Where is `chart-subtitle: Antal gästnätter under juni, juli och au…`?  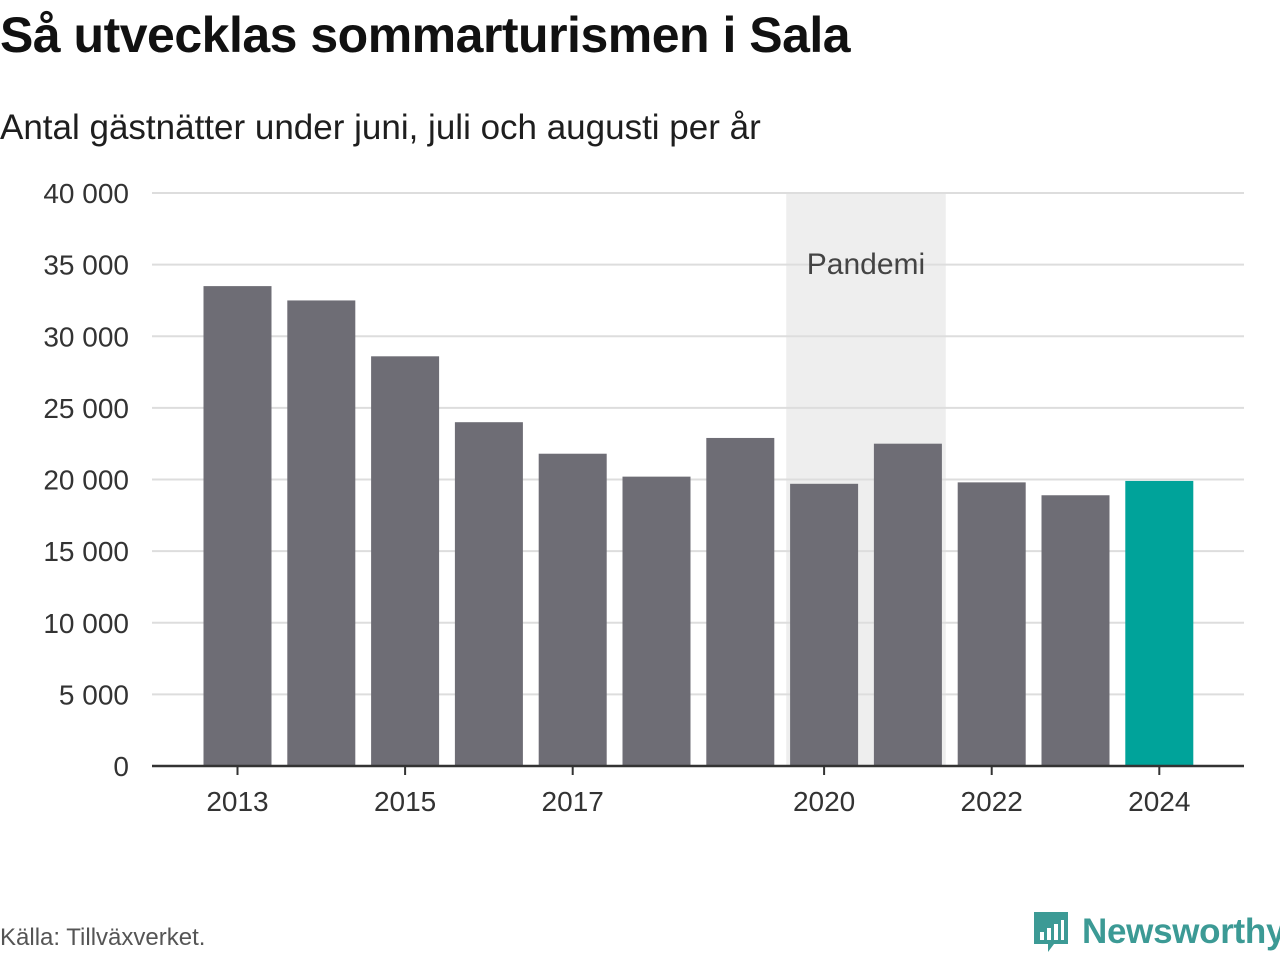 chart-subtitle: Antal gästnätter under juni, juli och au… is located at coordinates (380, 127).